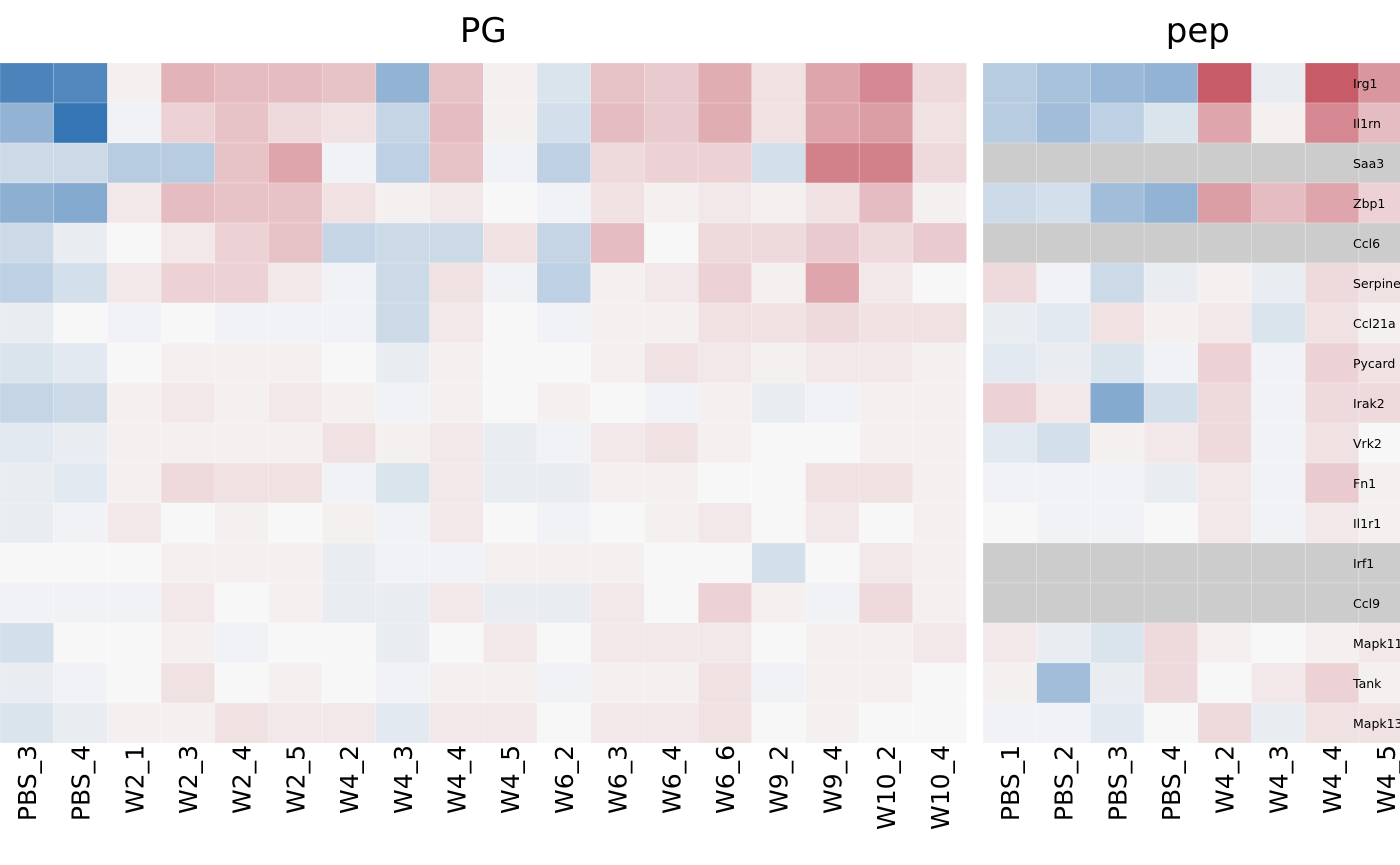  What do you see at coordinates (1376, 643) in the screenshot?
I see `row-label: Mapk11` at bounding box center [1376, 643].